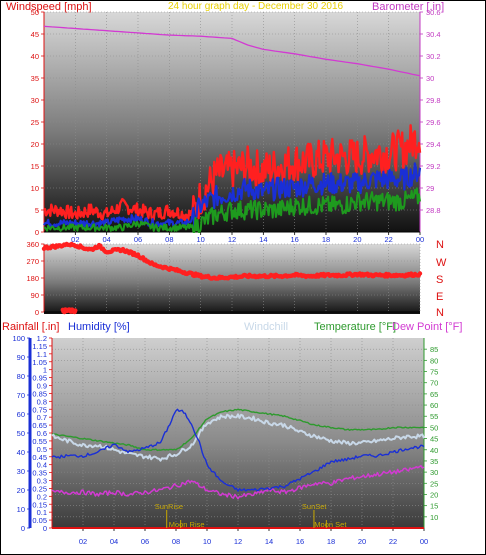 This screenshot has height=555, width=486. Describe the element at coordinates (138, 239) in the screenshot. I see `wind-x-tick-label: 06` at that location.